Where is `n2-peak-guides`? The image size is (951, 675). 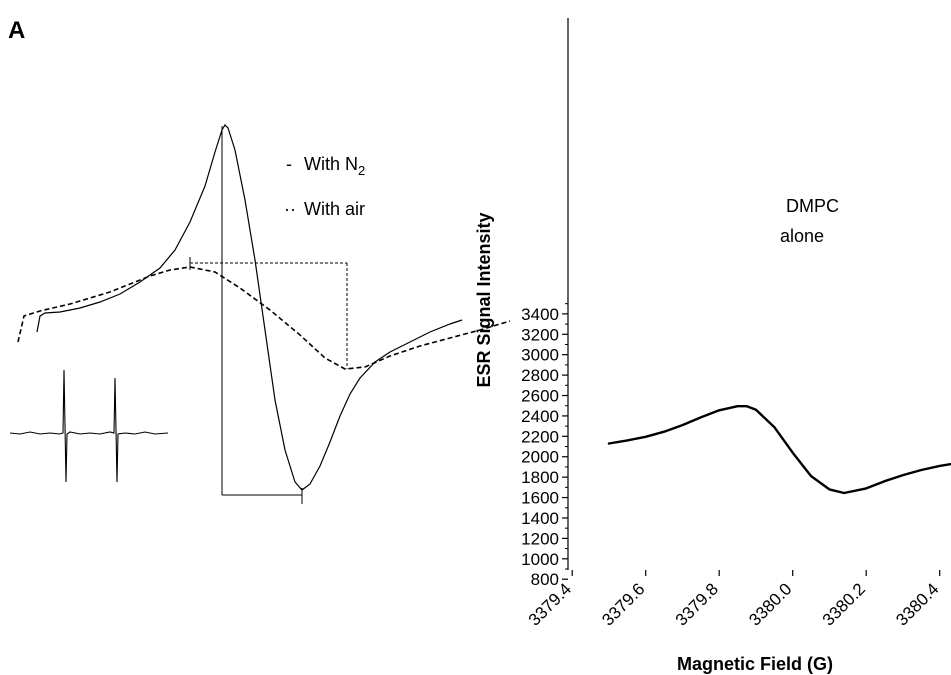
n2-peak-guides is located at coordinates (262, 315).